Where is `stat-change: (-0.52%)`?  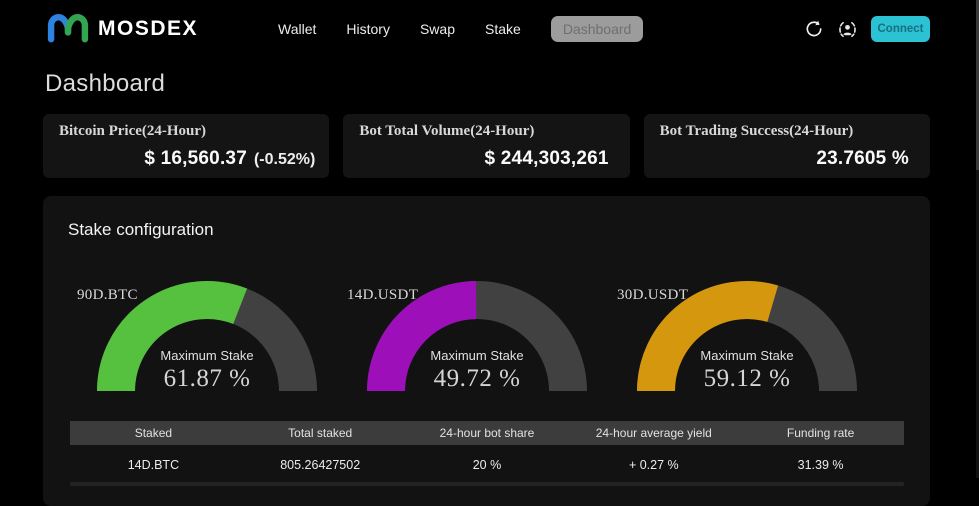
stat-change: (-0.52%) is located at coordinates (284, 159).